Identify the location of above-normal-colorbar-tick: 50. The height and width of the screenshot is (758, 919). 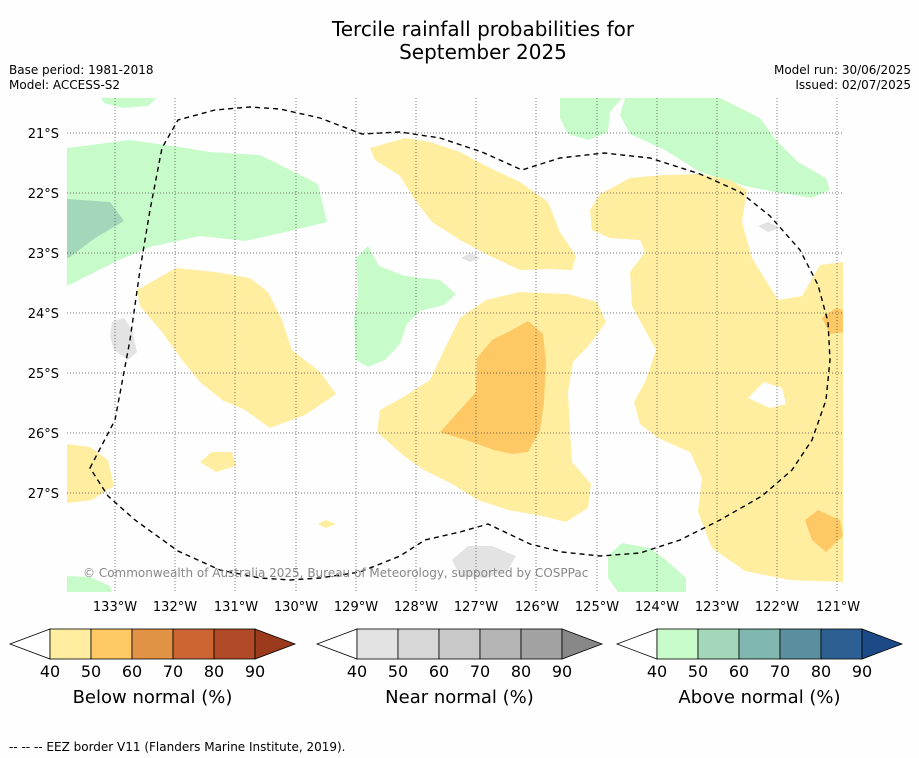
(698, 671).